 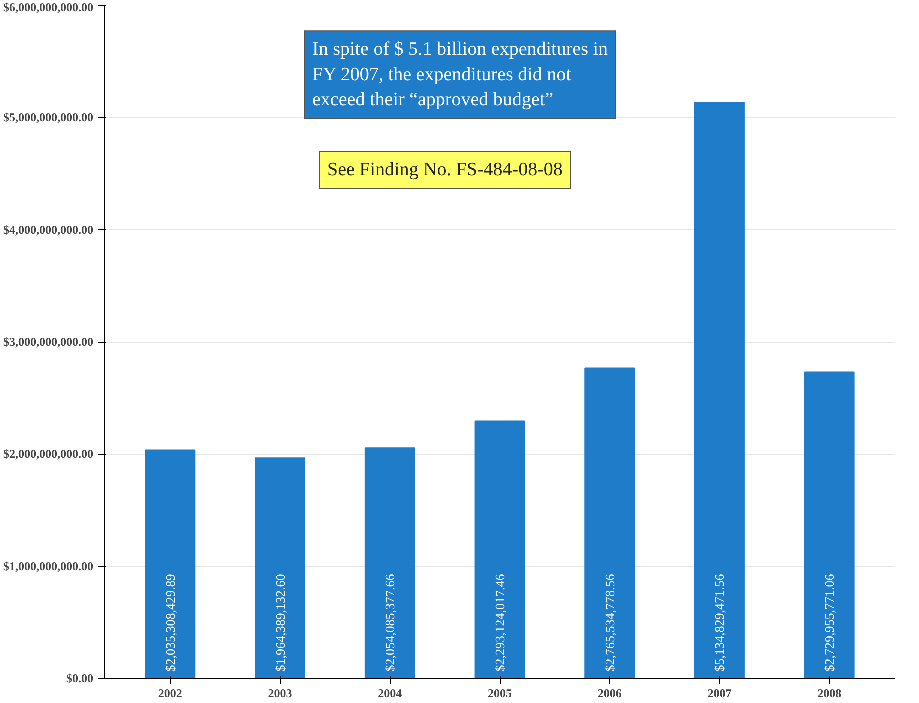 I want to click on y-tick-label: $5,000,000,000.00, so click(x=49, y=117).